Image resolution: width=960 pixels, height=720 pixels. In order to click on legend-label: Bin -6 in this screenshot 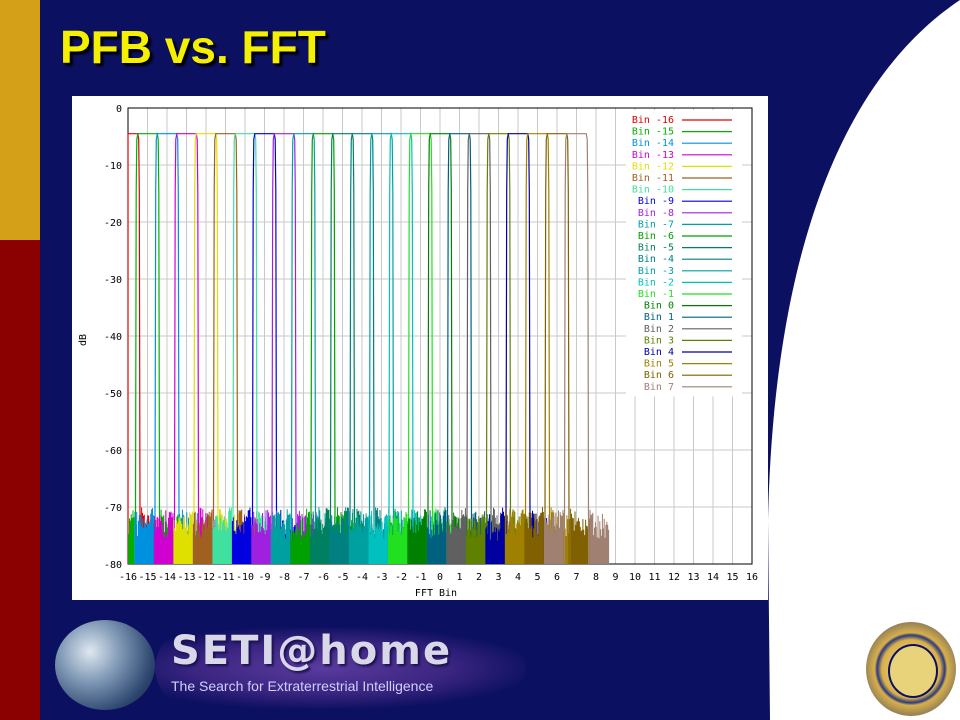, I will do `click(656, 236)`.